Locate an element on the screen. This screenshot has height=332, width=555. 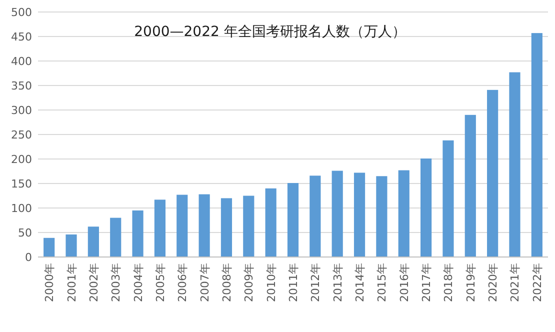
y-tick-label: 250 is located at coordinates (21, 135).